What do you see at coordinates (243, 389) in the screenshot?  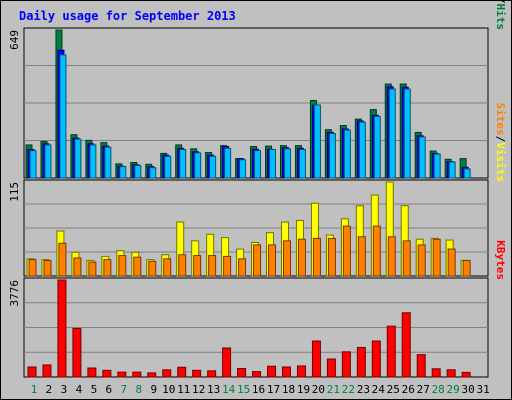 I see `x-tick-label: 15` at bounding box center [243, 389].